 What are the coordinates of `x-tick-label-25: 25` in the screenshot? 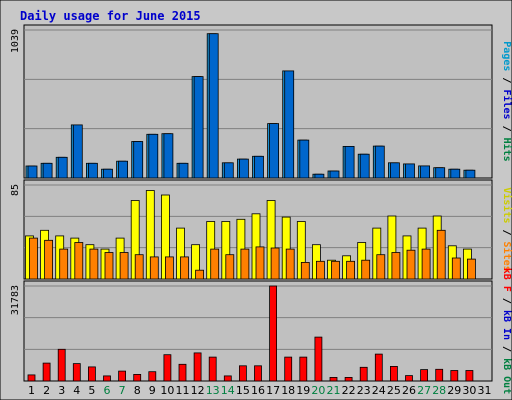 It's located at (394, 390).